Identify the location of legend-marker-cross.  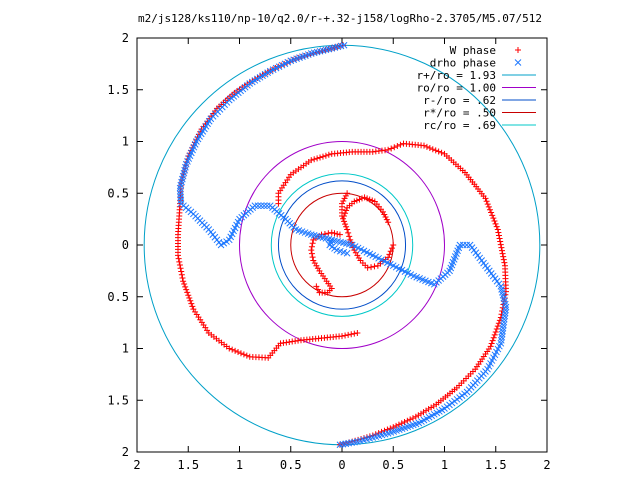
(518, 62).